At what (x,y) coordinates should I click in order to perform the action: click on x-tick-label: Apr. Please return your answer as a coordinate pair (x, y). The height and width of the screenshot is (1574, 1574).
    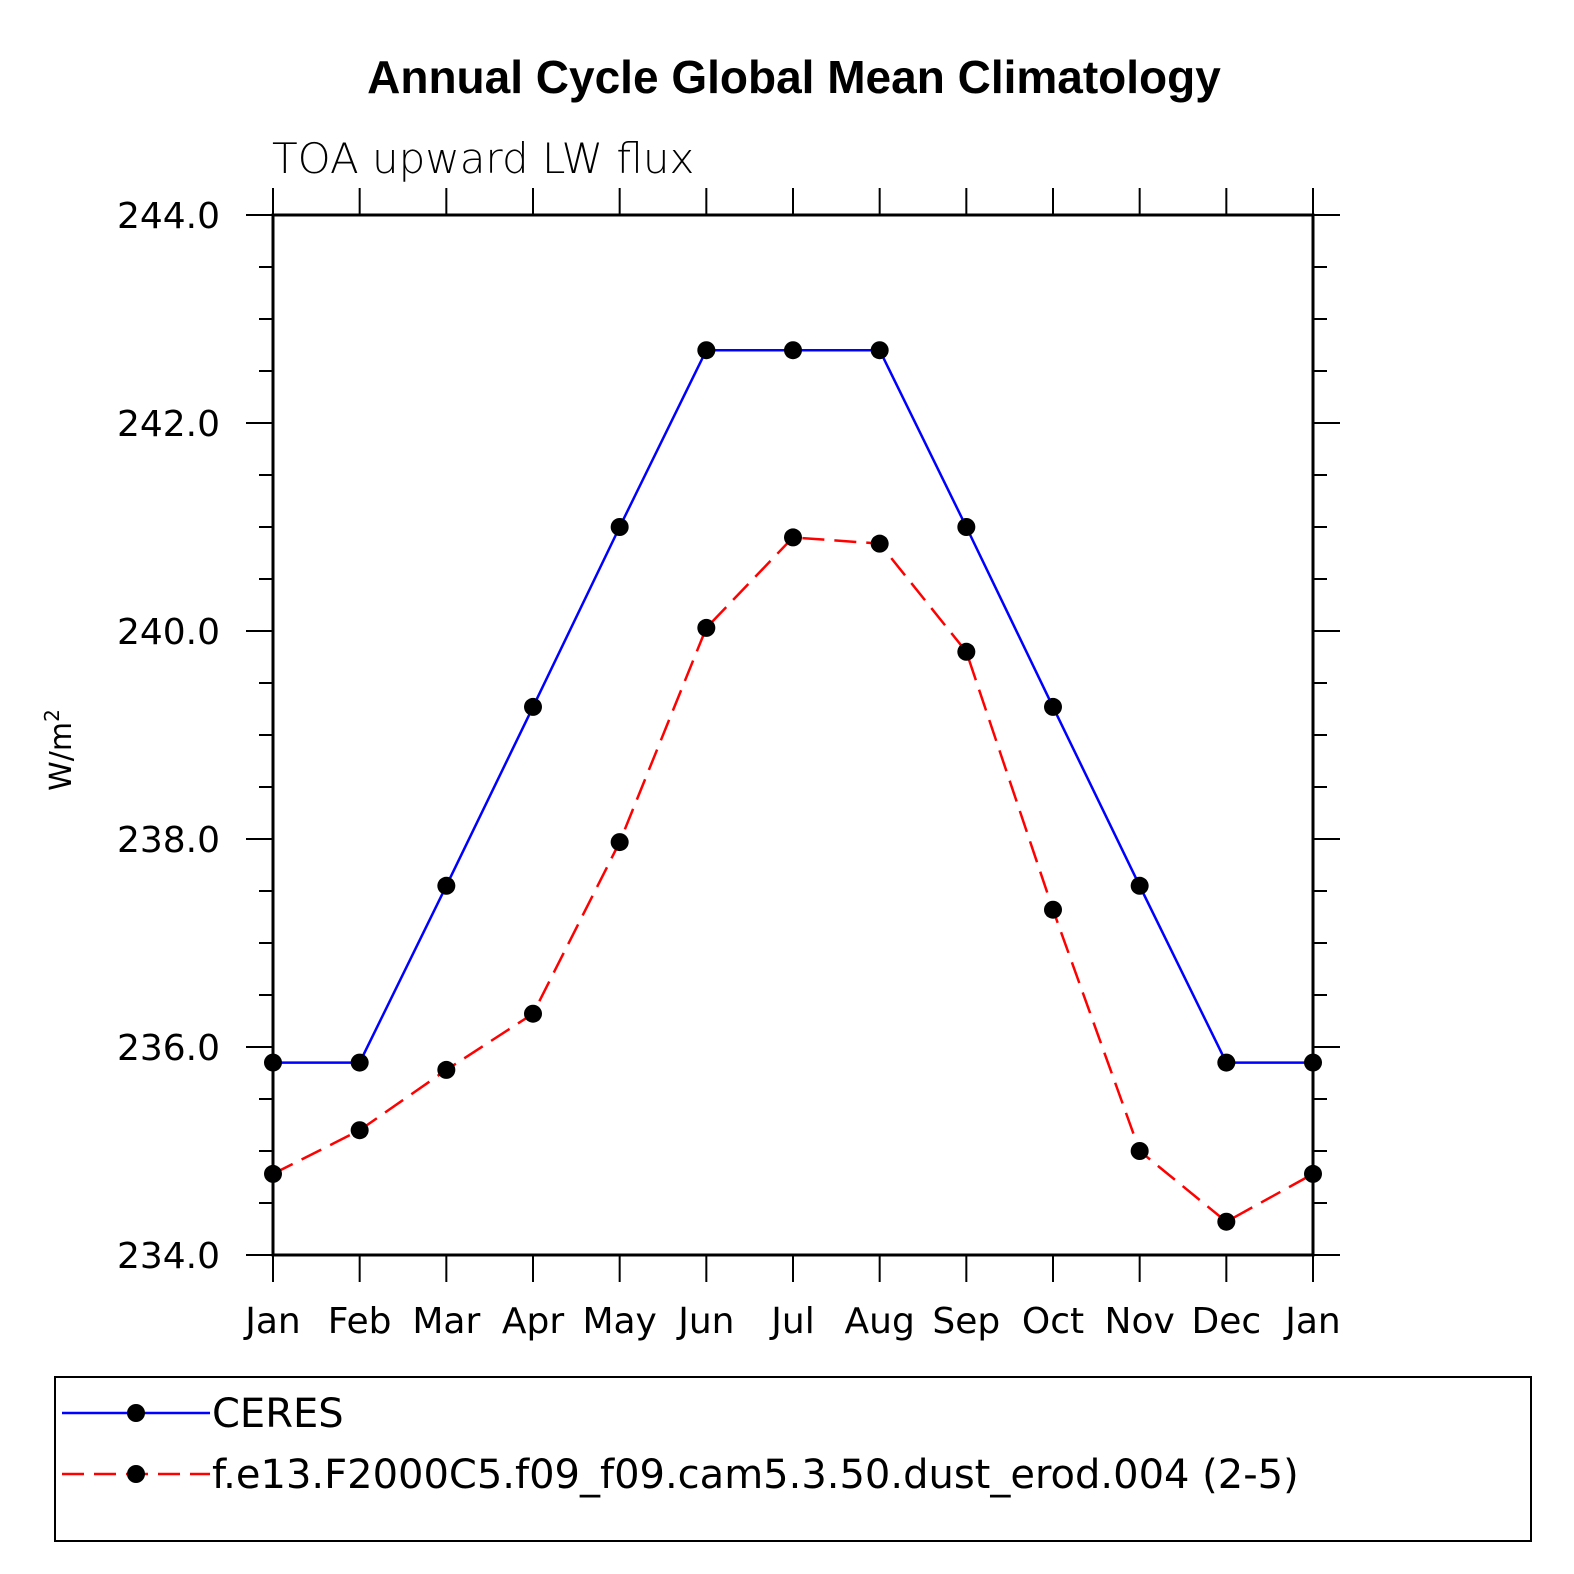
    Looking at the image, I should click on (533, 1321).